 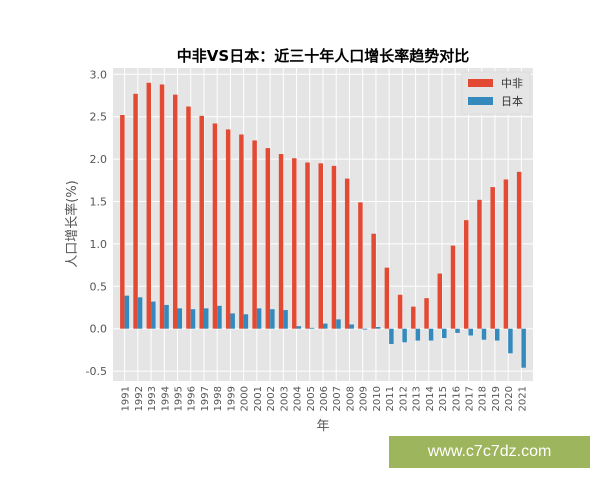 I want to click on legend-label-china: 中非, so click(x=512, y=83).